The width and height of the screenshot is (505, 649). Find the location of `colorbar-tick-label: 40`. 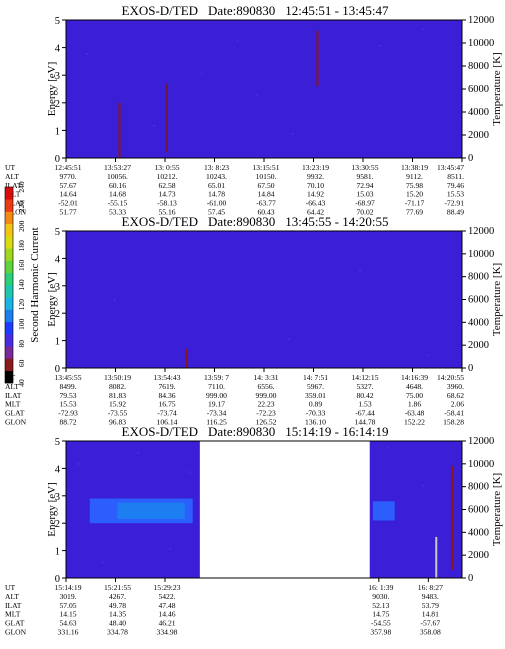

colorbar-tick-label: 40 is located at coordinates (21, 383).